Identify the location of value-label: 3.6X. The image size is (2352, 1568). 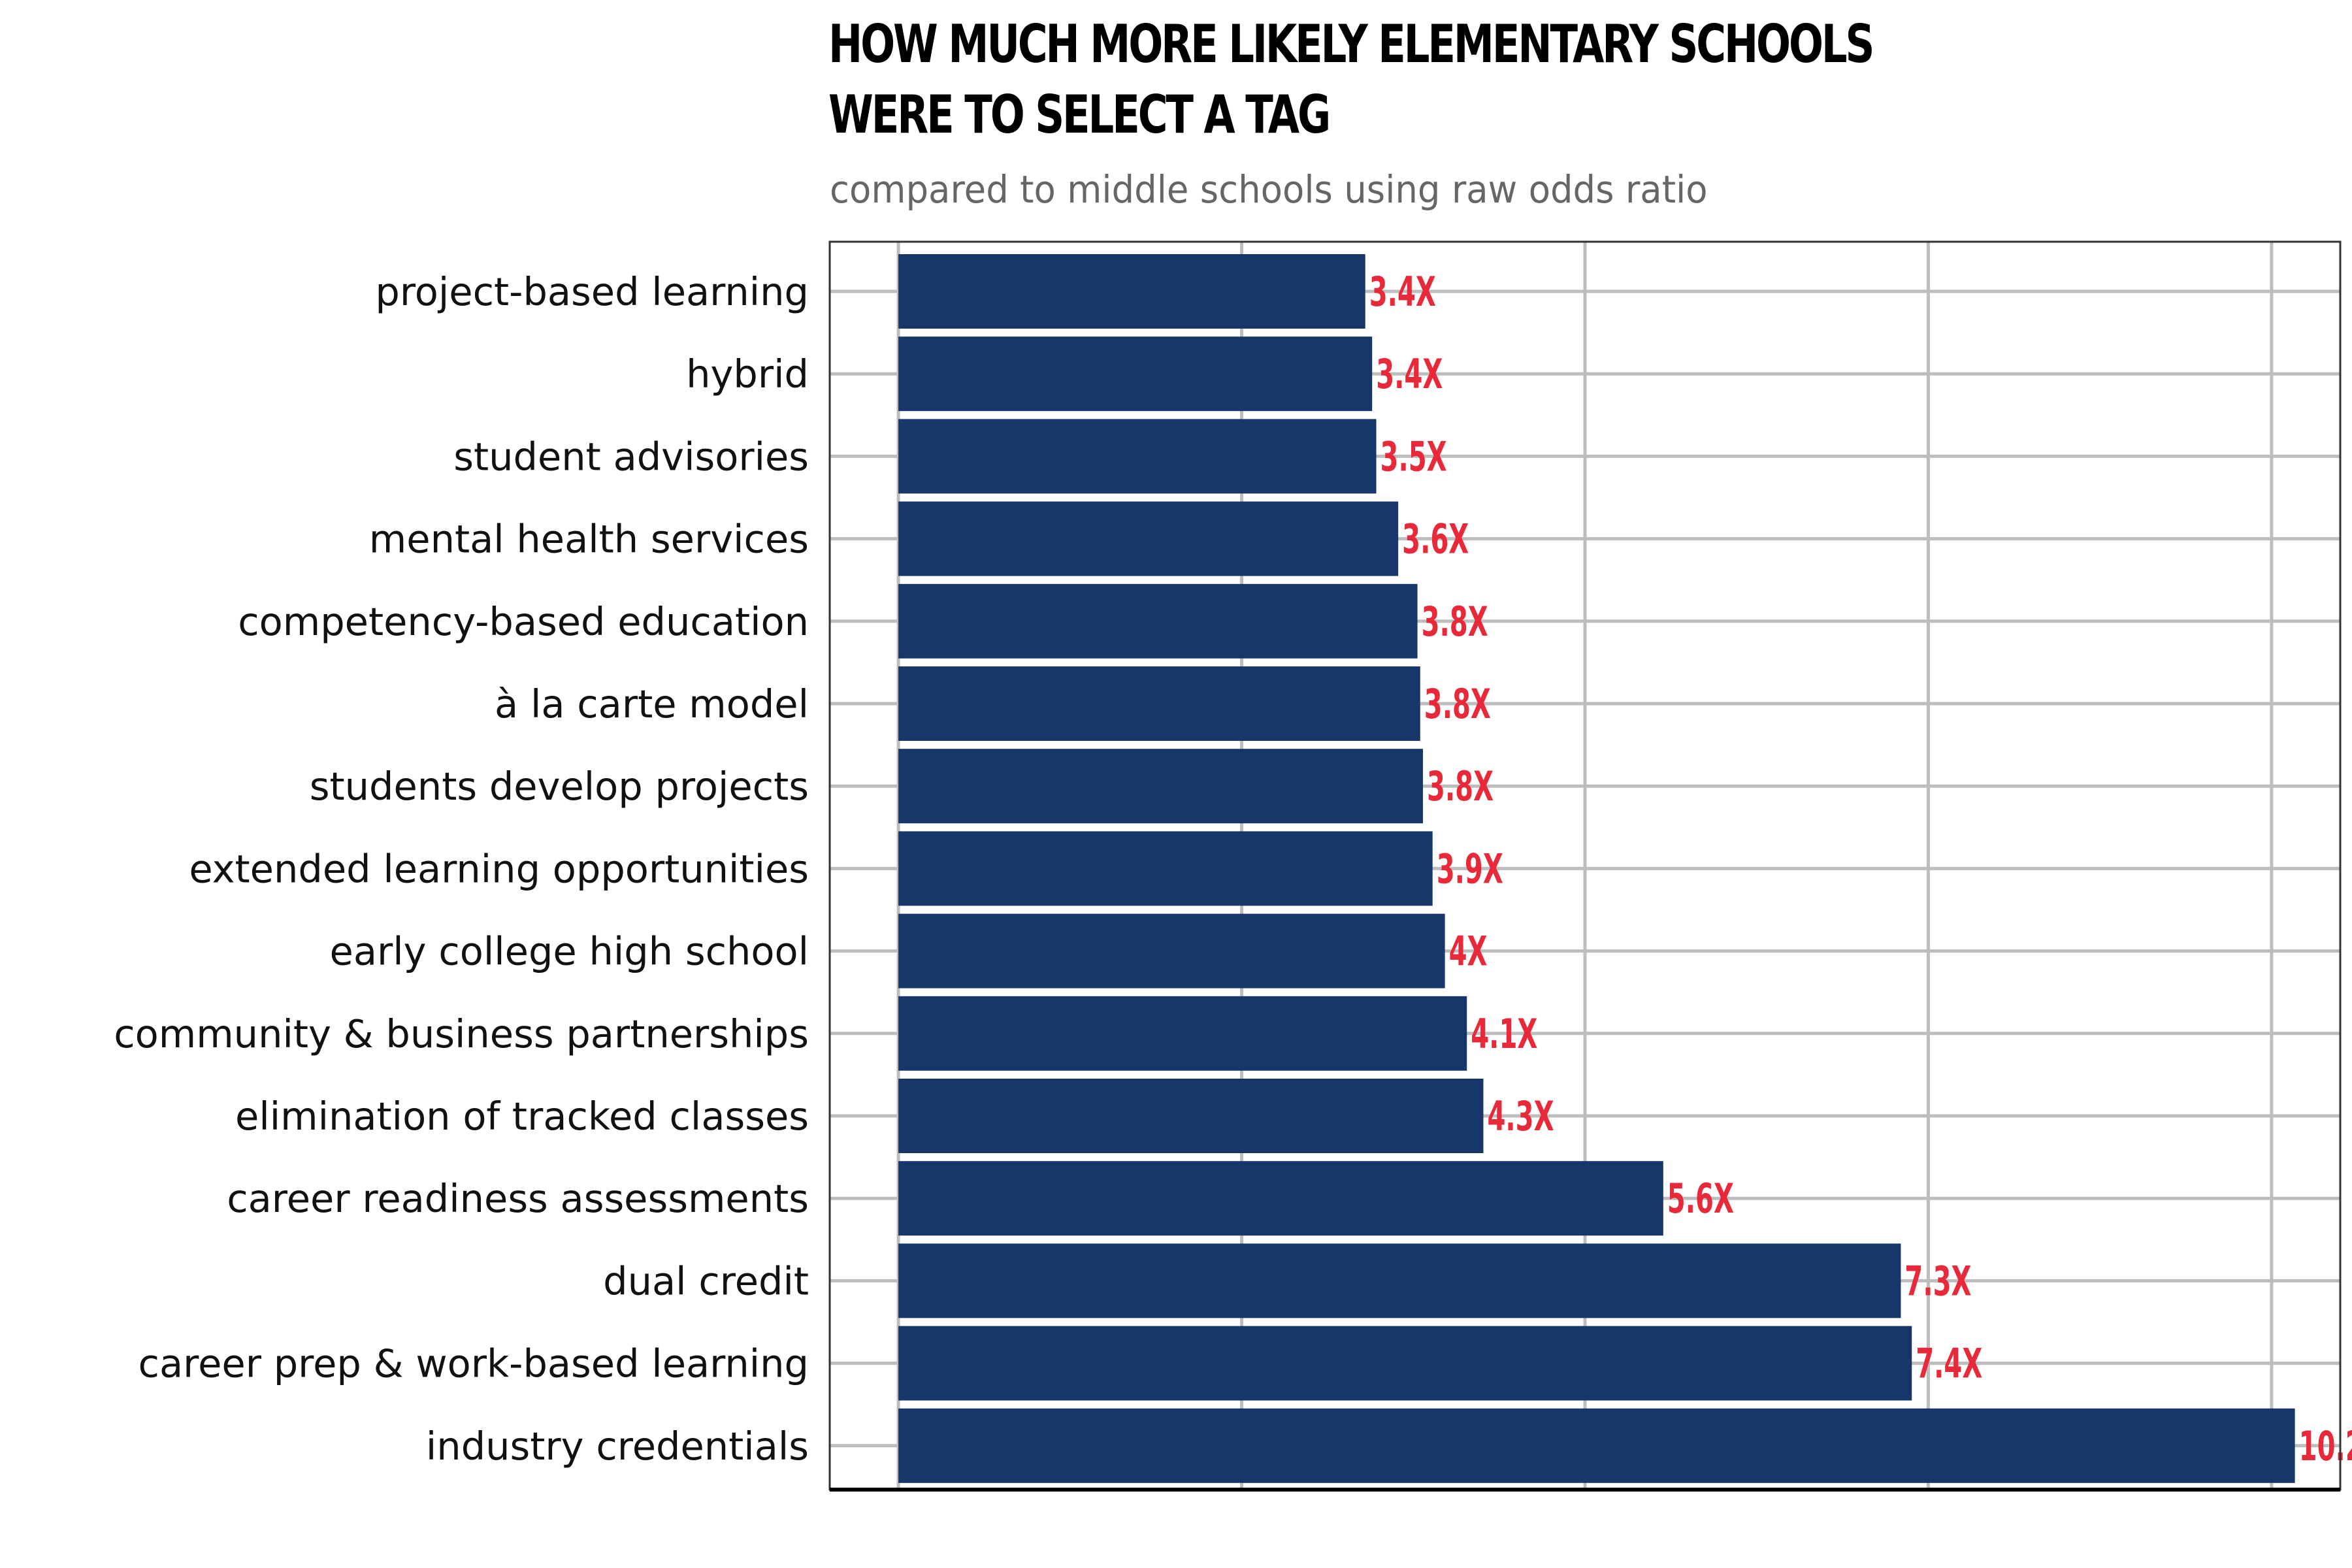
(1435, 539).